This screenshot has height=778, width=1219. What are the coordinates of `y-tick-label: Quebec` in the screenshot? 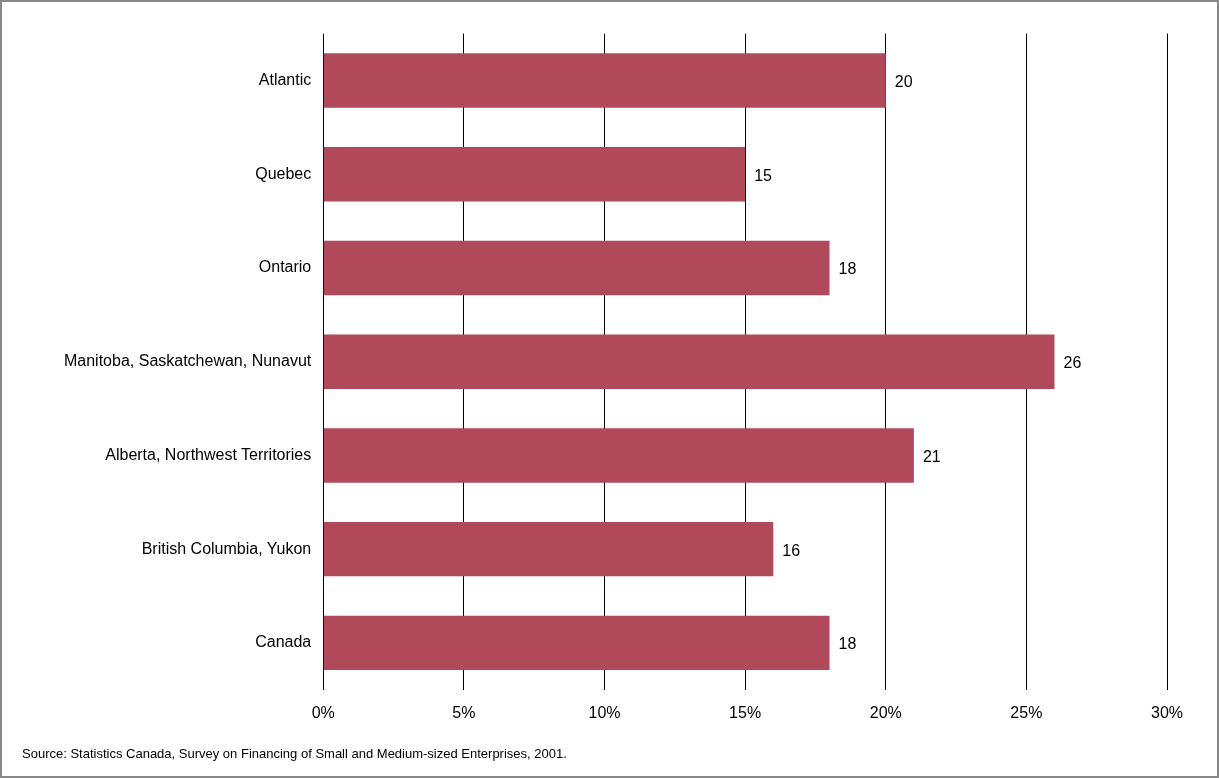 It's located at (283, 173).